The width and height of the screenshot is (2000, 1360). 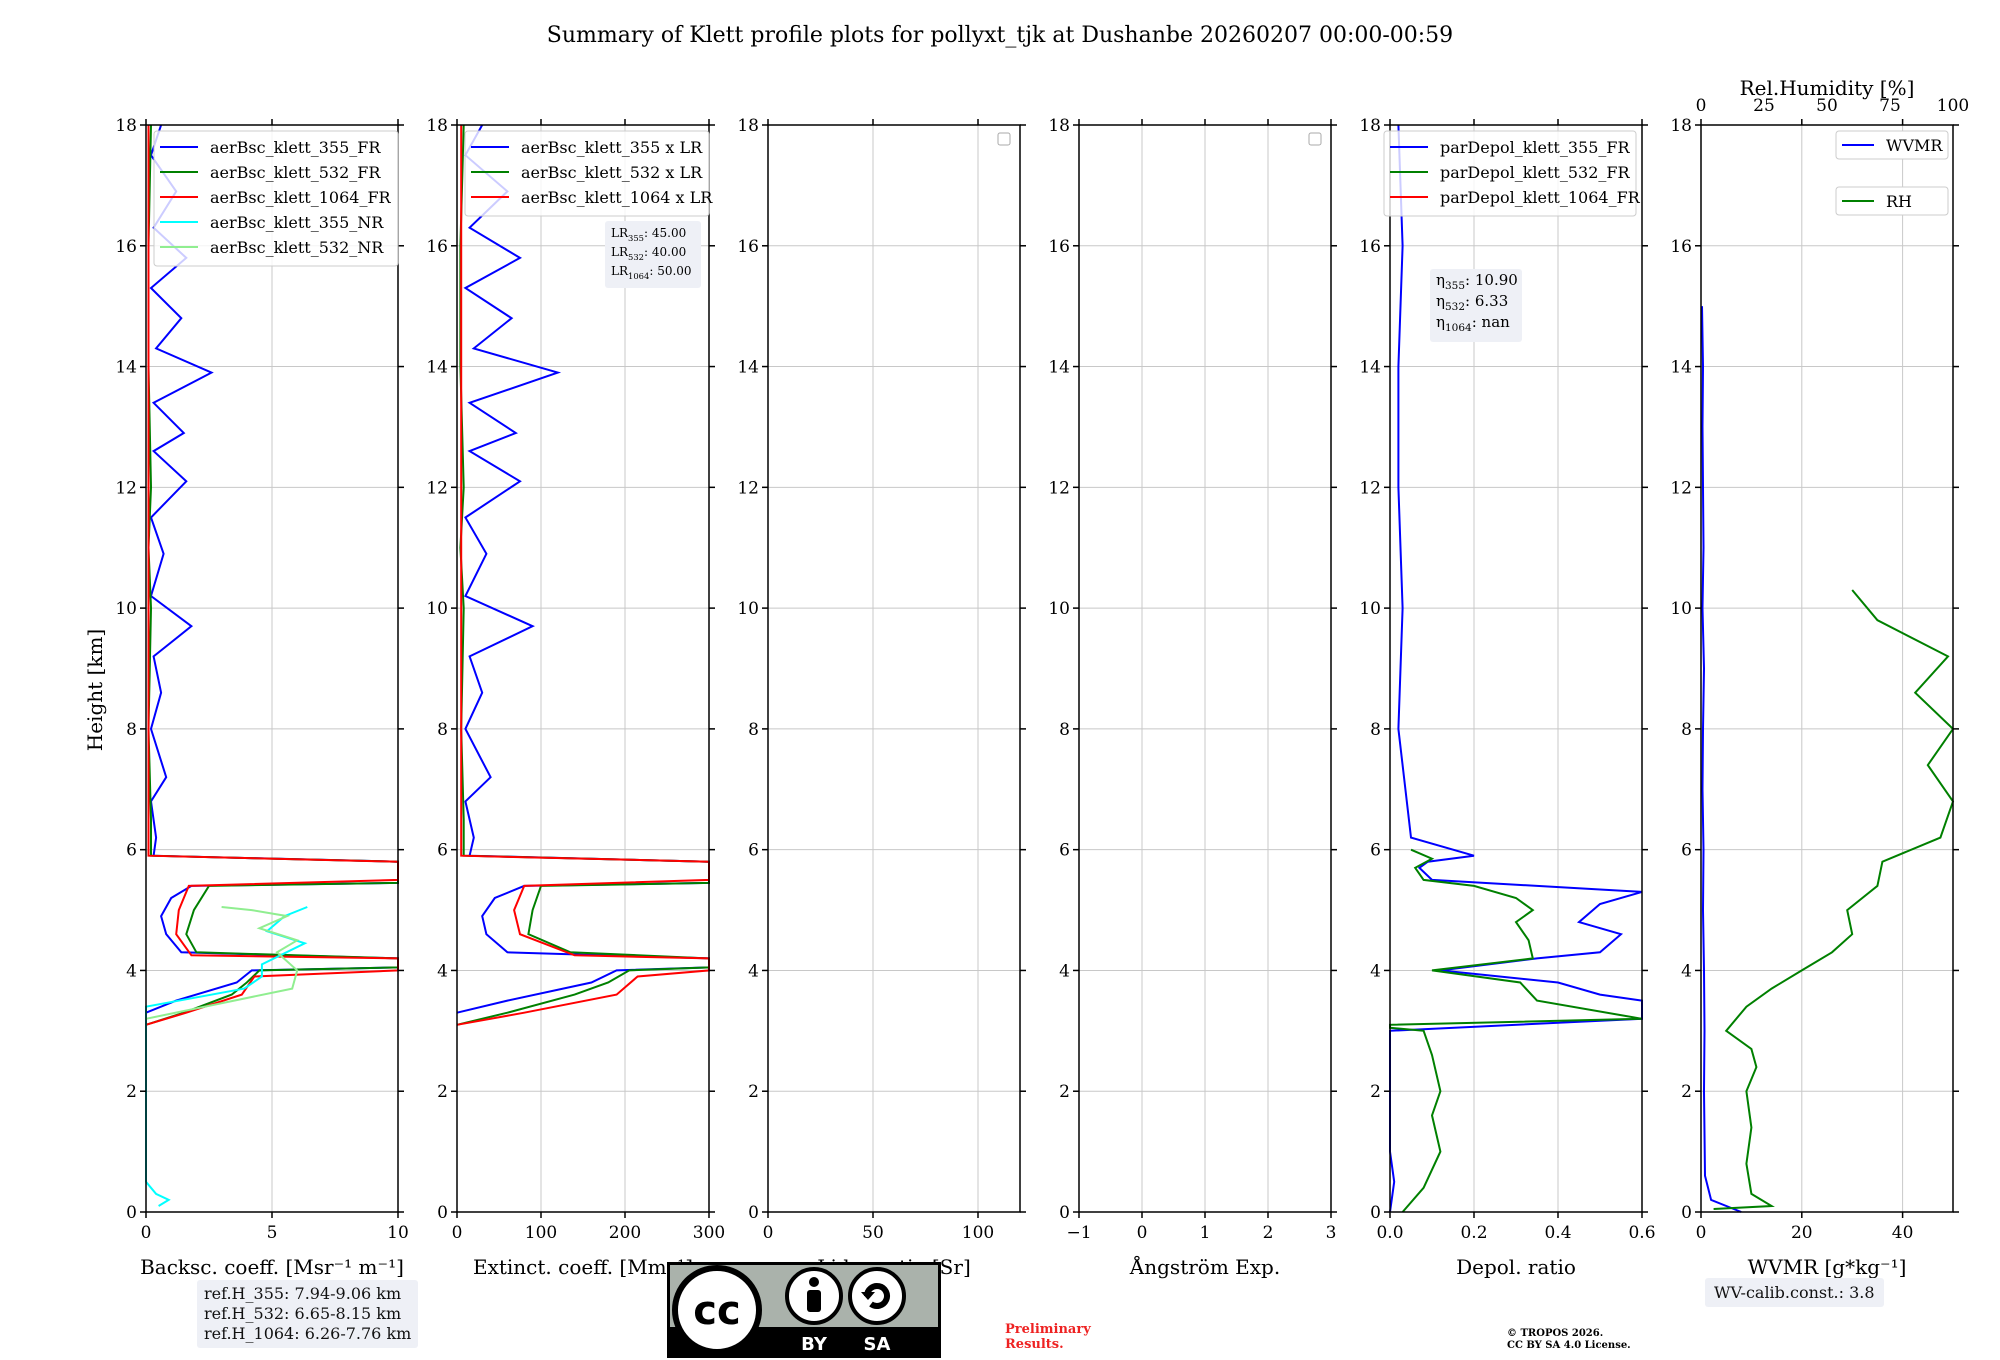 What do you see at coordinates (1794, 1292) in the screenshot?
I see `wv-calib-box: WV-calib.const.: 3.8` at bounding box center [1794, 1292].